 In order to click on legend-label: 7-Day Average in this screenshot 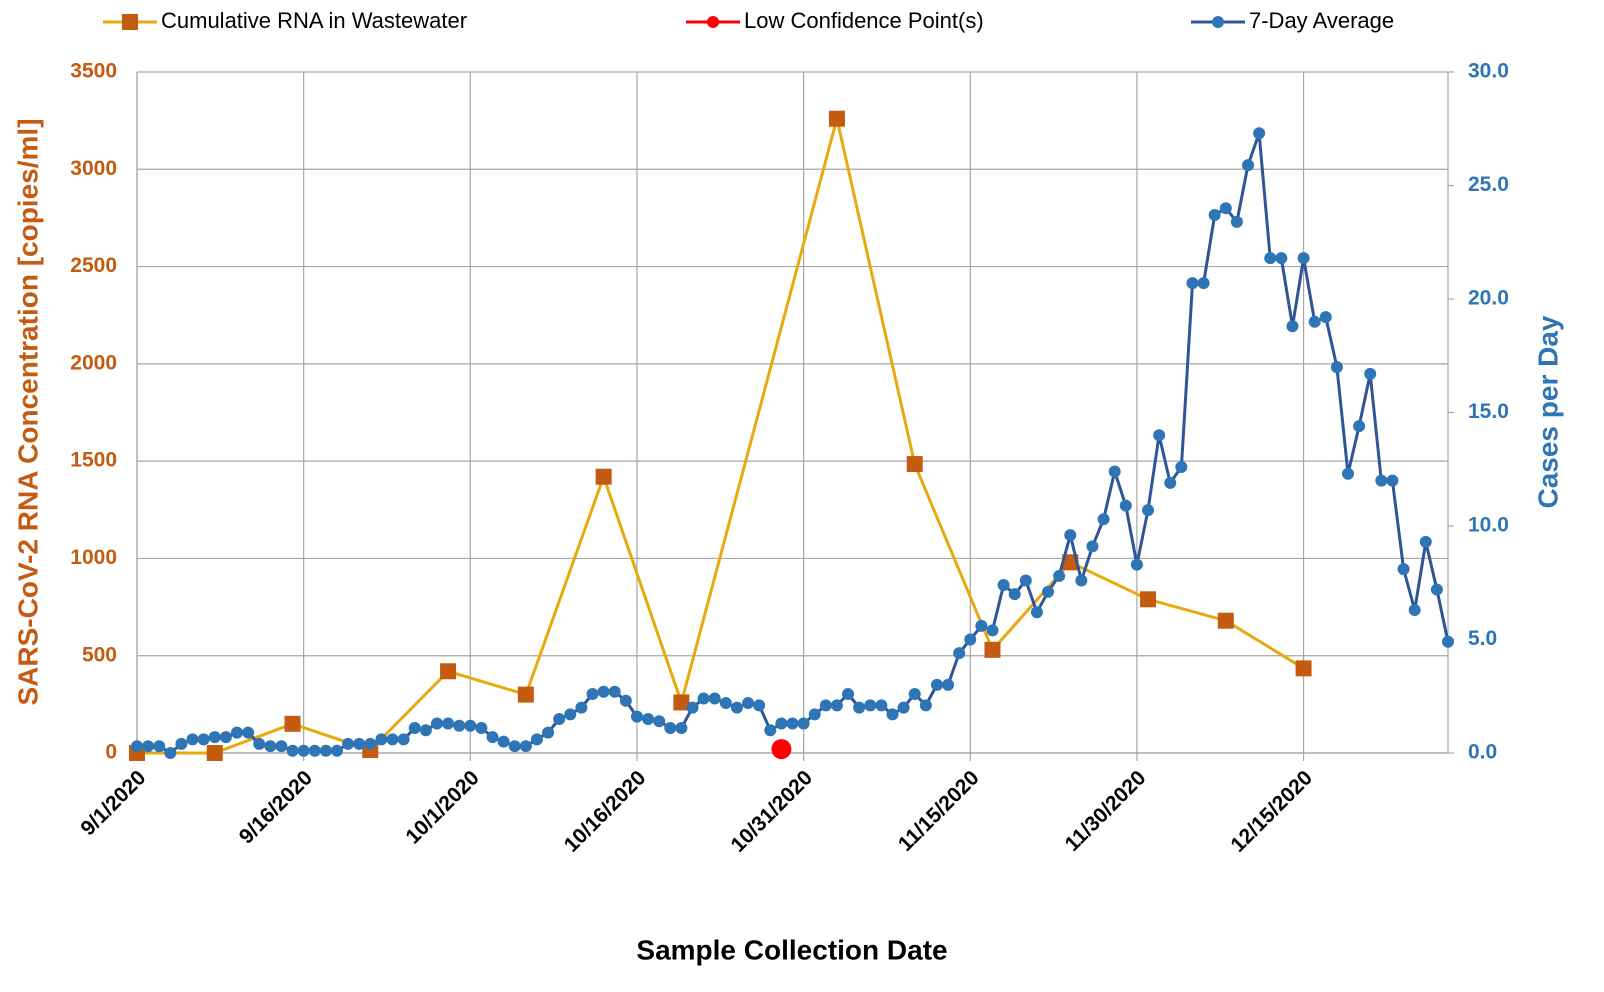, I will do `click(1321, 20)`.